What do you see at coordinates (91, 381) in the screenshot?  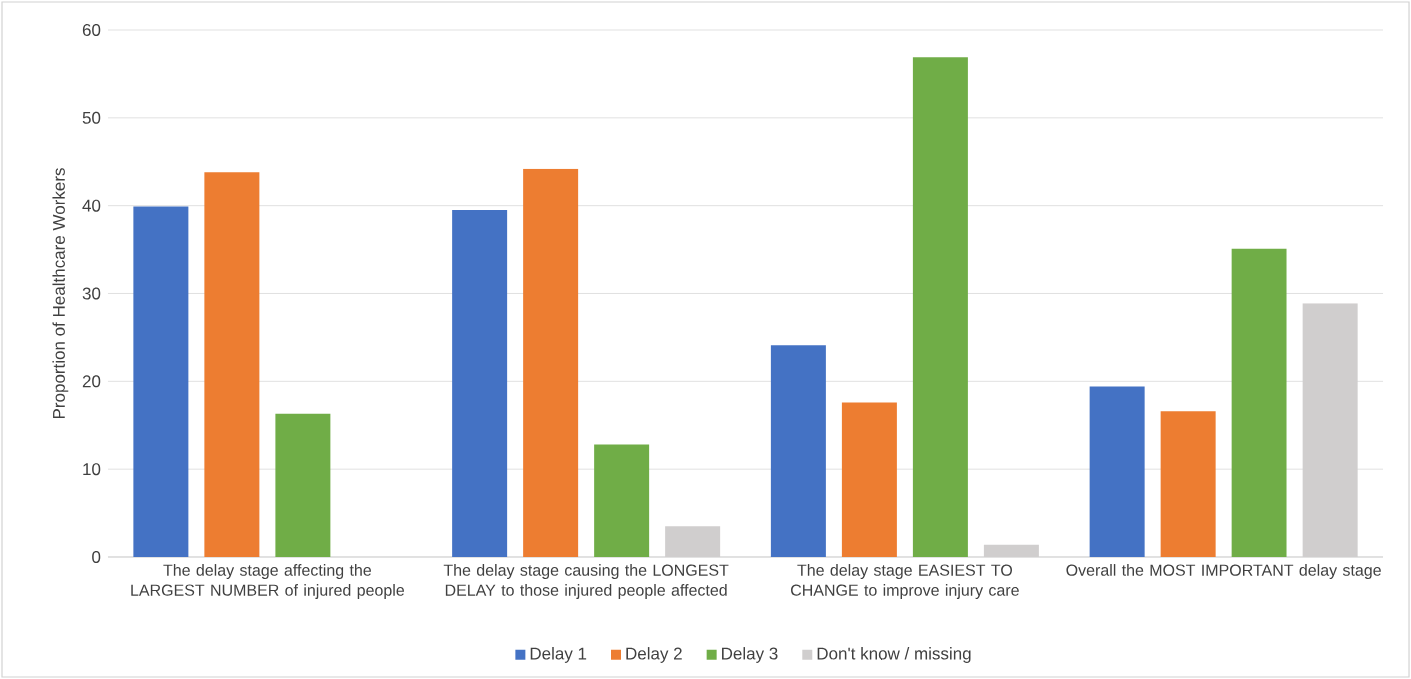 I see `y-tick-label: 20` at bounding box center [91, 381].